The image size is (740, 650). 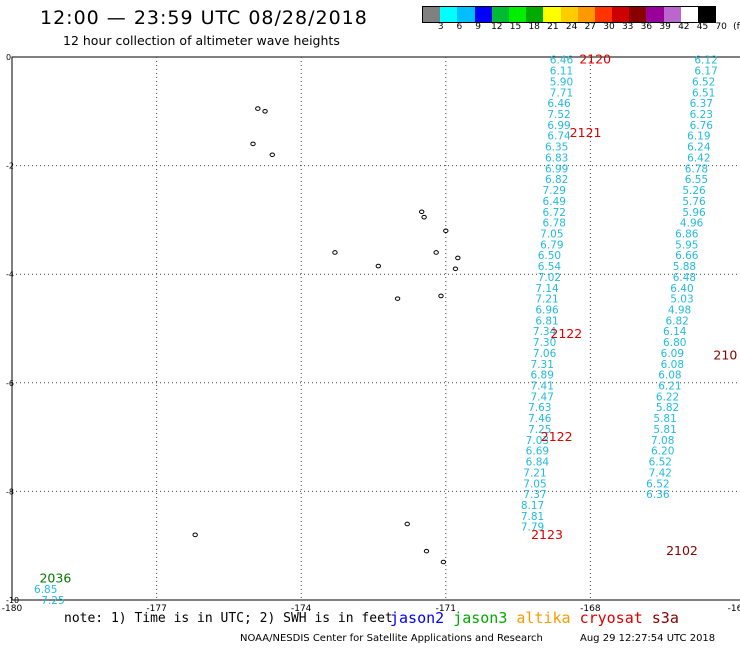 What do you see at coordinates (646, 27) in the screenshot?
I see `legend-label: 36` at bounding box center [646, 27].